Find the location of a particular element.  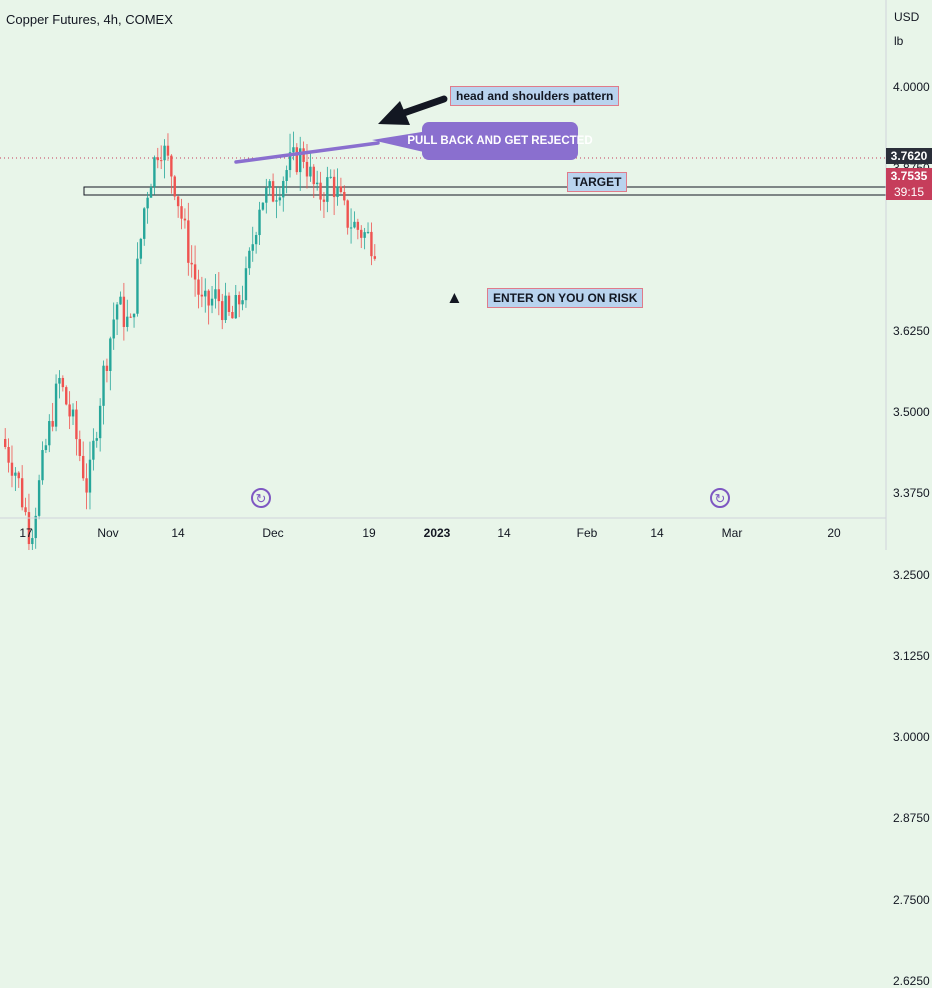

y-tick-label: 3.5000 is located at coordinates (911, 412).